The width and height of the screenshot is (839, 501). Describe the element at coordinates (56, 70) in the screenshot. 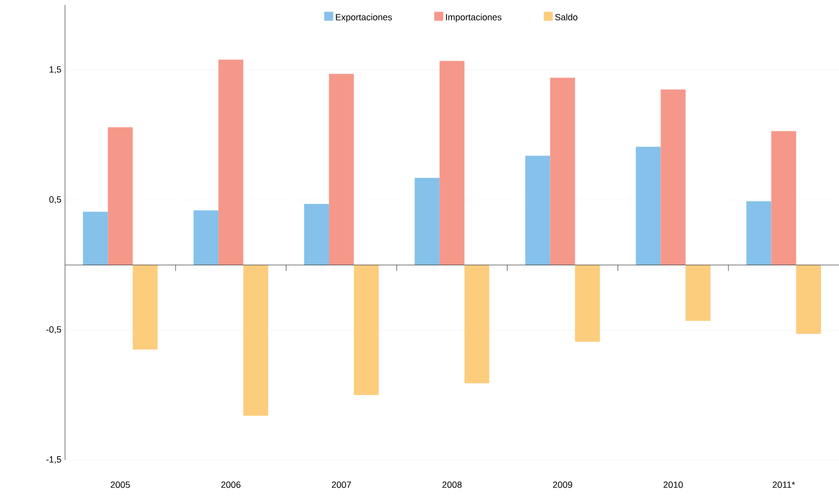

I see `y-tick-label: 1,5` at that location.